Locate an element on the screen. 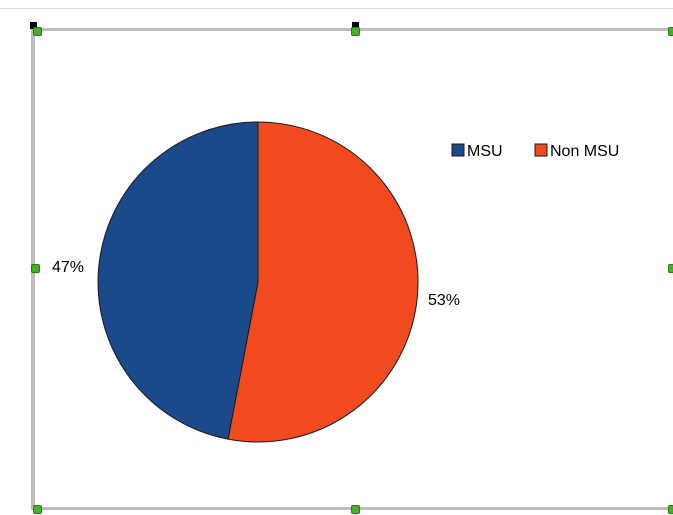 This screenshot has height=515, width=673. data-label-non-msu: 53% is located at coordinates (444, 300).